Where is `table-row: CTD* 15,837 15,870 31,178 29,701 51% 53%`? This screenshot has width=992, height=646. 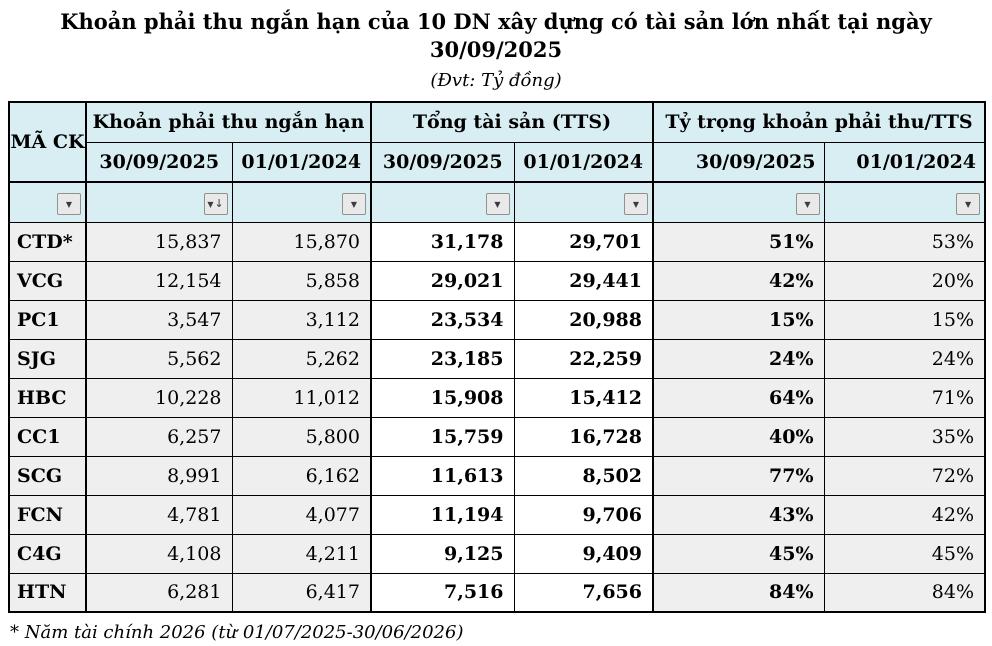 table-row: CTD* 15,837 15,870 31,178 29,701 51% 53% is located at coordinates (497, 241).